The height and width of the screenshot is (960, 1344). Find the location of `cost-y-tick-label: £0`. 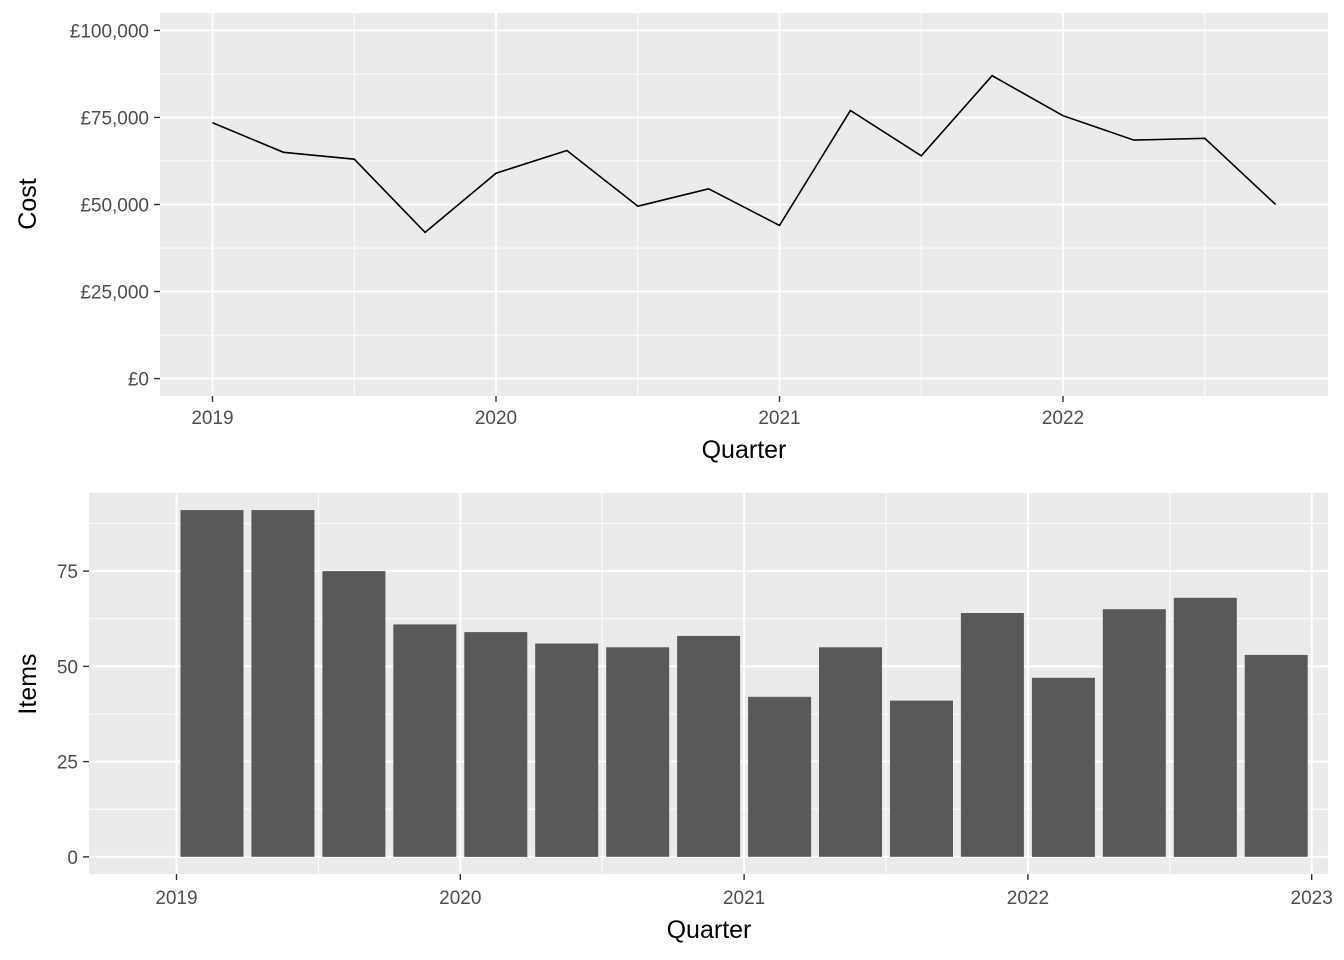

cost-y-tick-label: £0 is located at coordinates (138, 380).